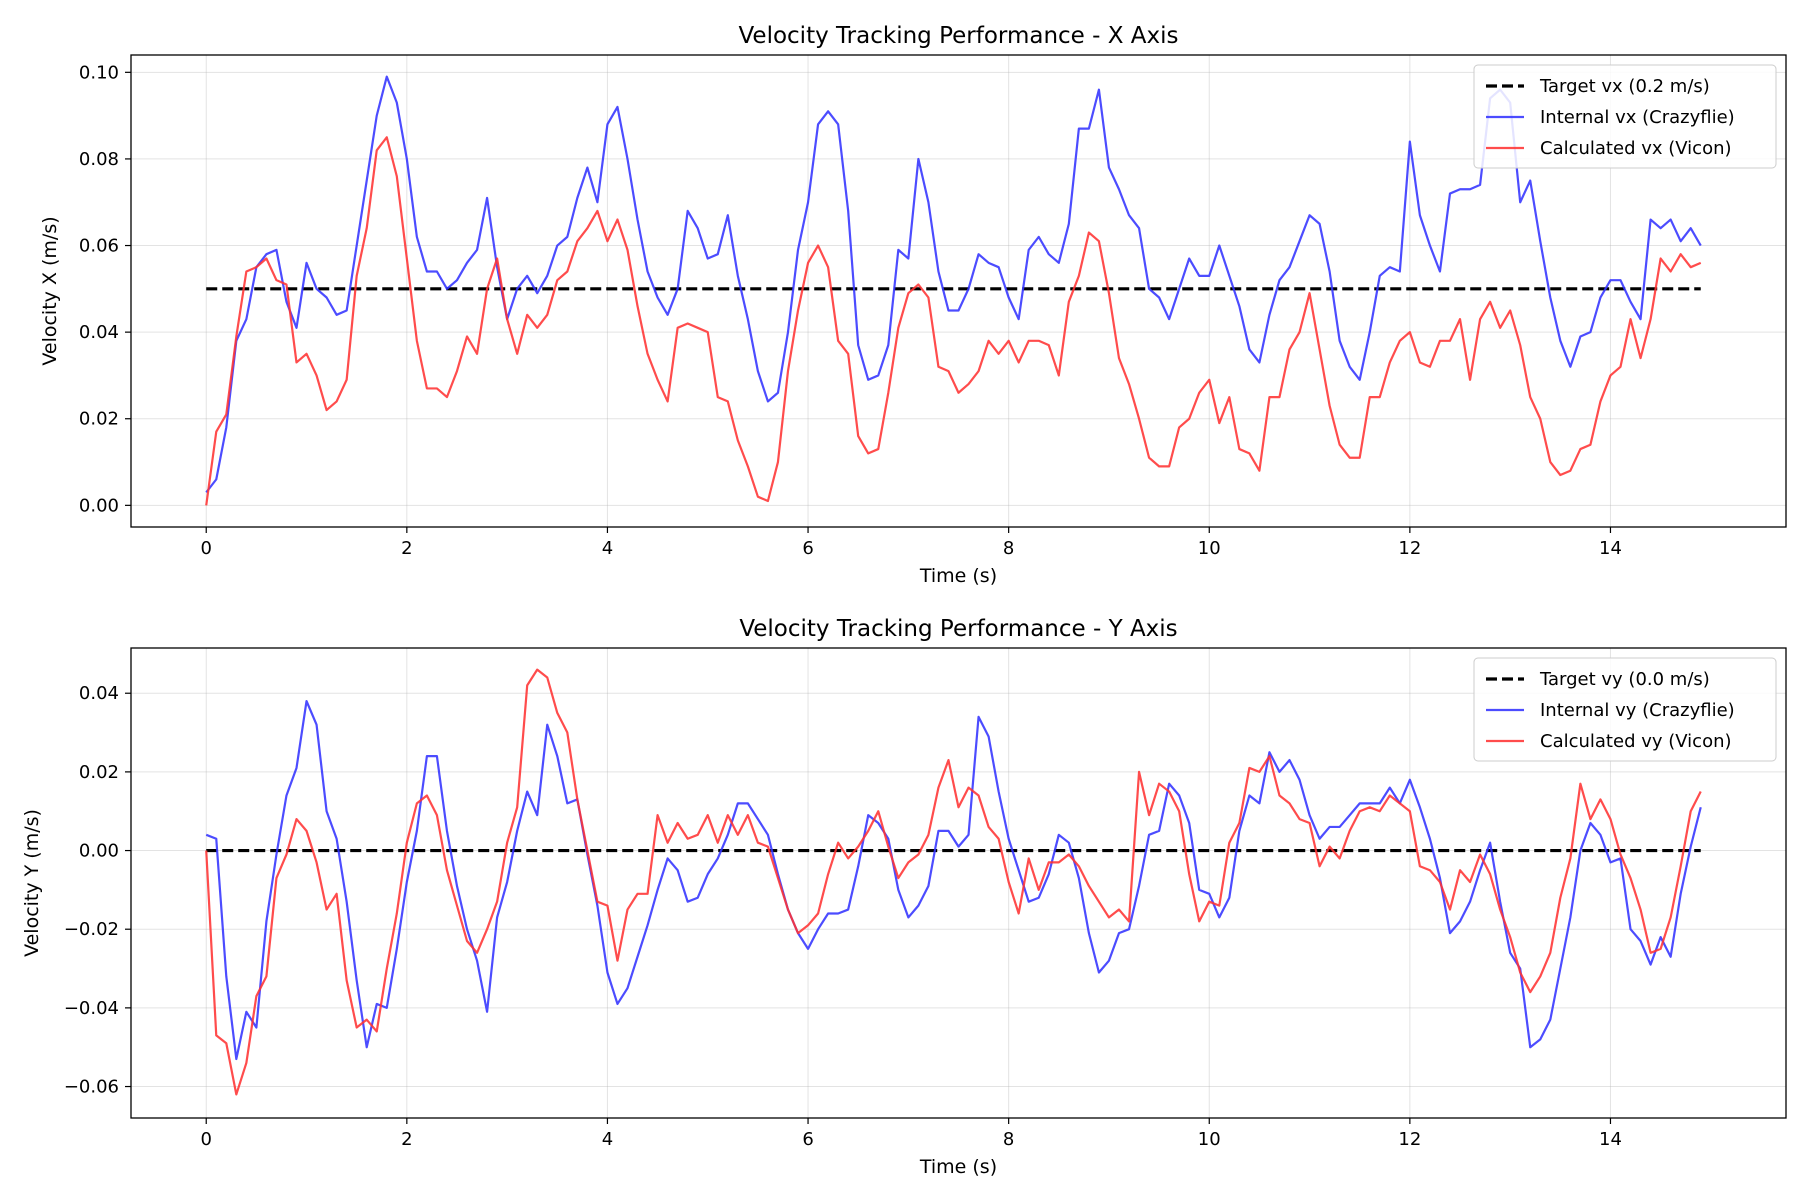 This screenshot has height=1200, width=1800. I want to click on y-tick-label: 0.10, so click(99, 72).